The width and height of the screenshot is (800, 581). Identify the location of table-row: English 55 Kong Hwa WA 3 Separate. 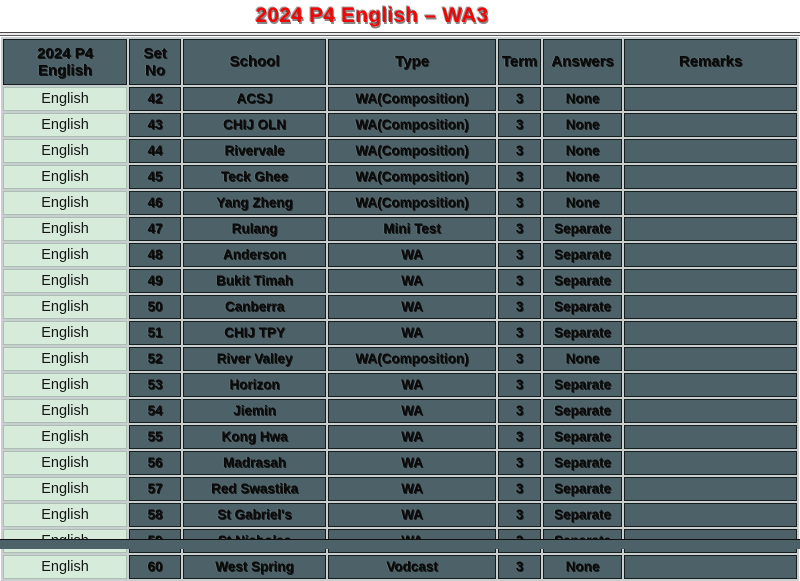
(400, 437).